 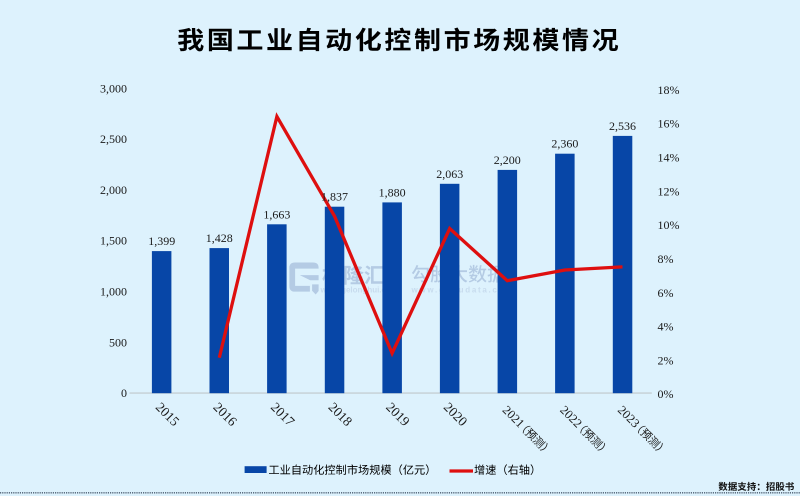 What do you see at coordinates (666, 394) in the screenshot?
I see `svg-text: 0%` at bounding box center [666, 394].